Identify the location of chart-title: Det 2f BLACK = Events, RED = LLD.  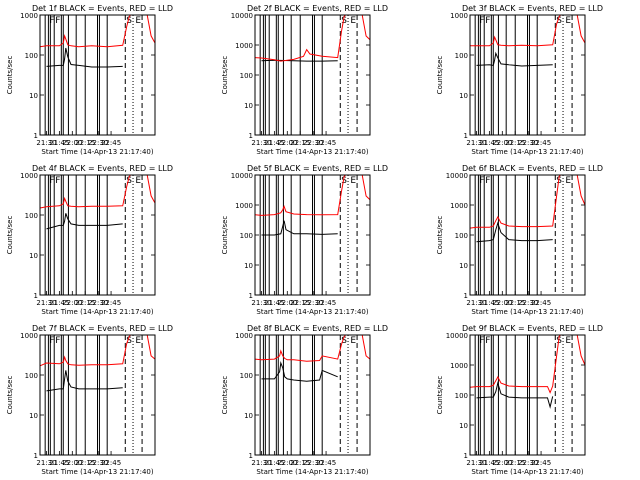
(317, 8).